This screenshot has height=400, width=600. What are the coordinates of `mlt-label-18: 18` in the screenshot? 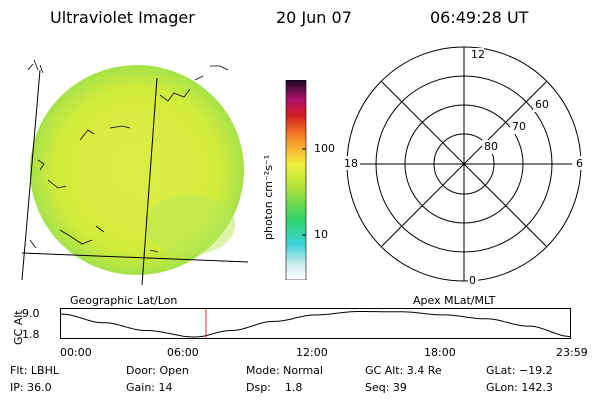 It's located at (351, 163).